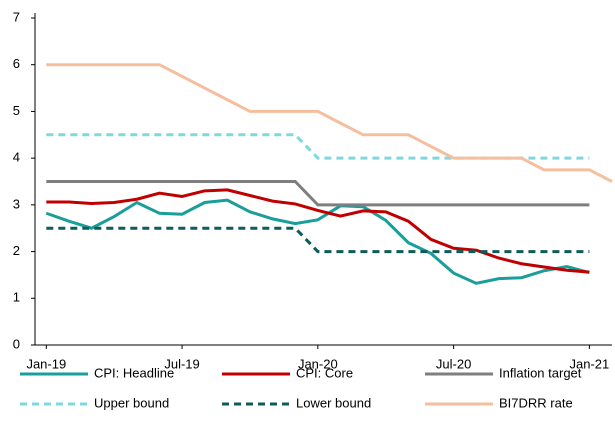  Describe the element at coordinates (324, 372) in the screenshot. I see `legend-label: CPI: Core` at that location.